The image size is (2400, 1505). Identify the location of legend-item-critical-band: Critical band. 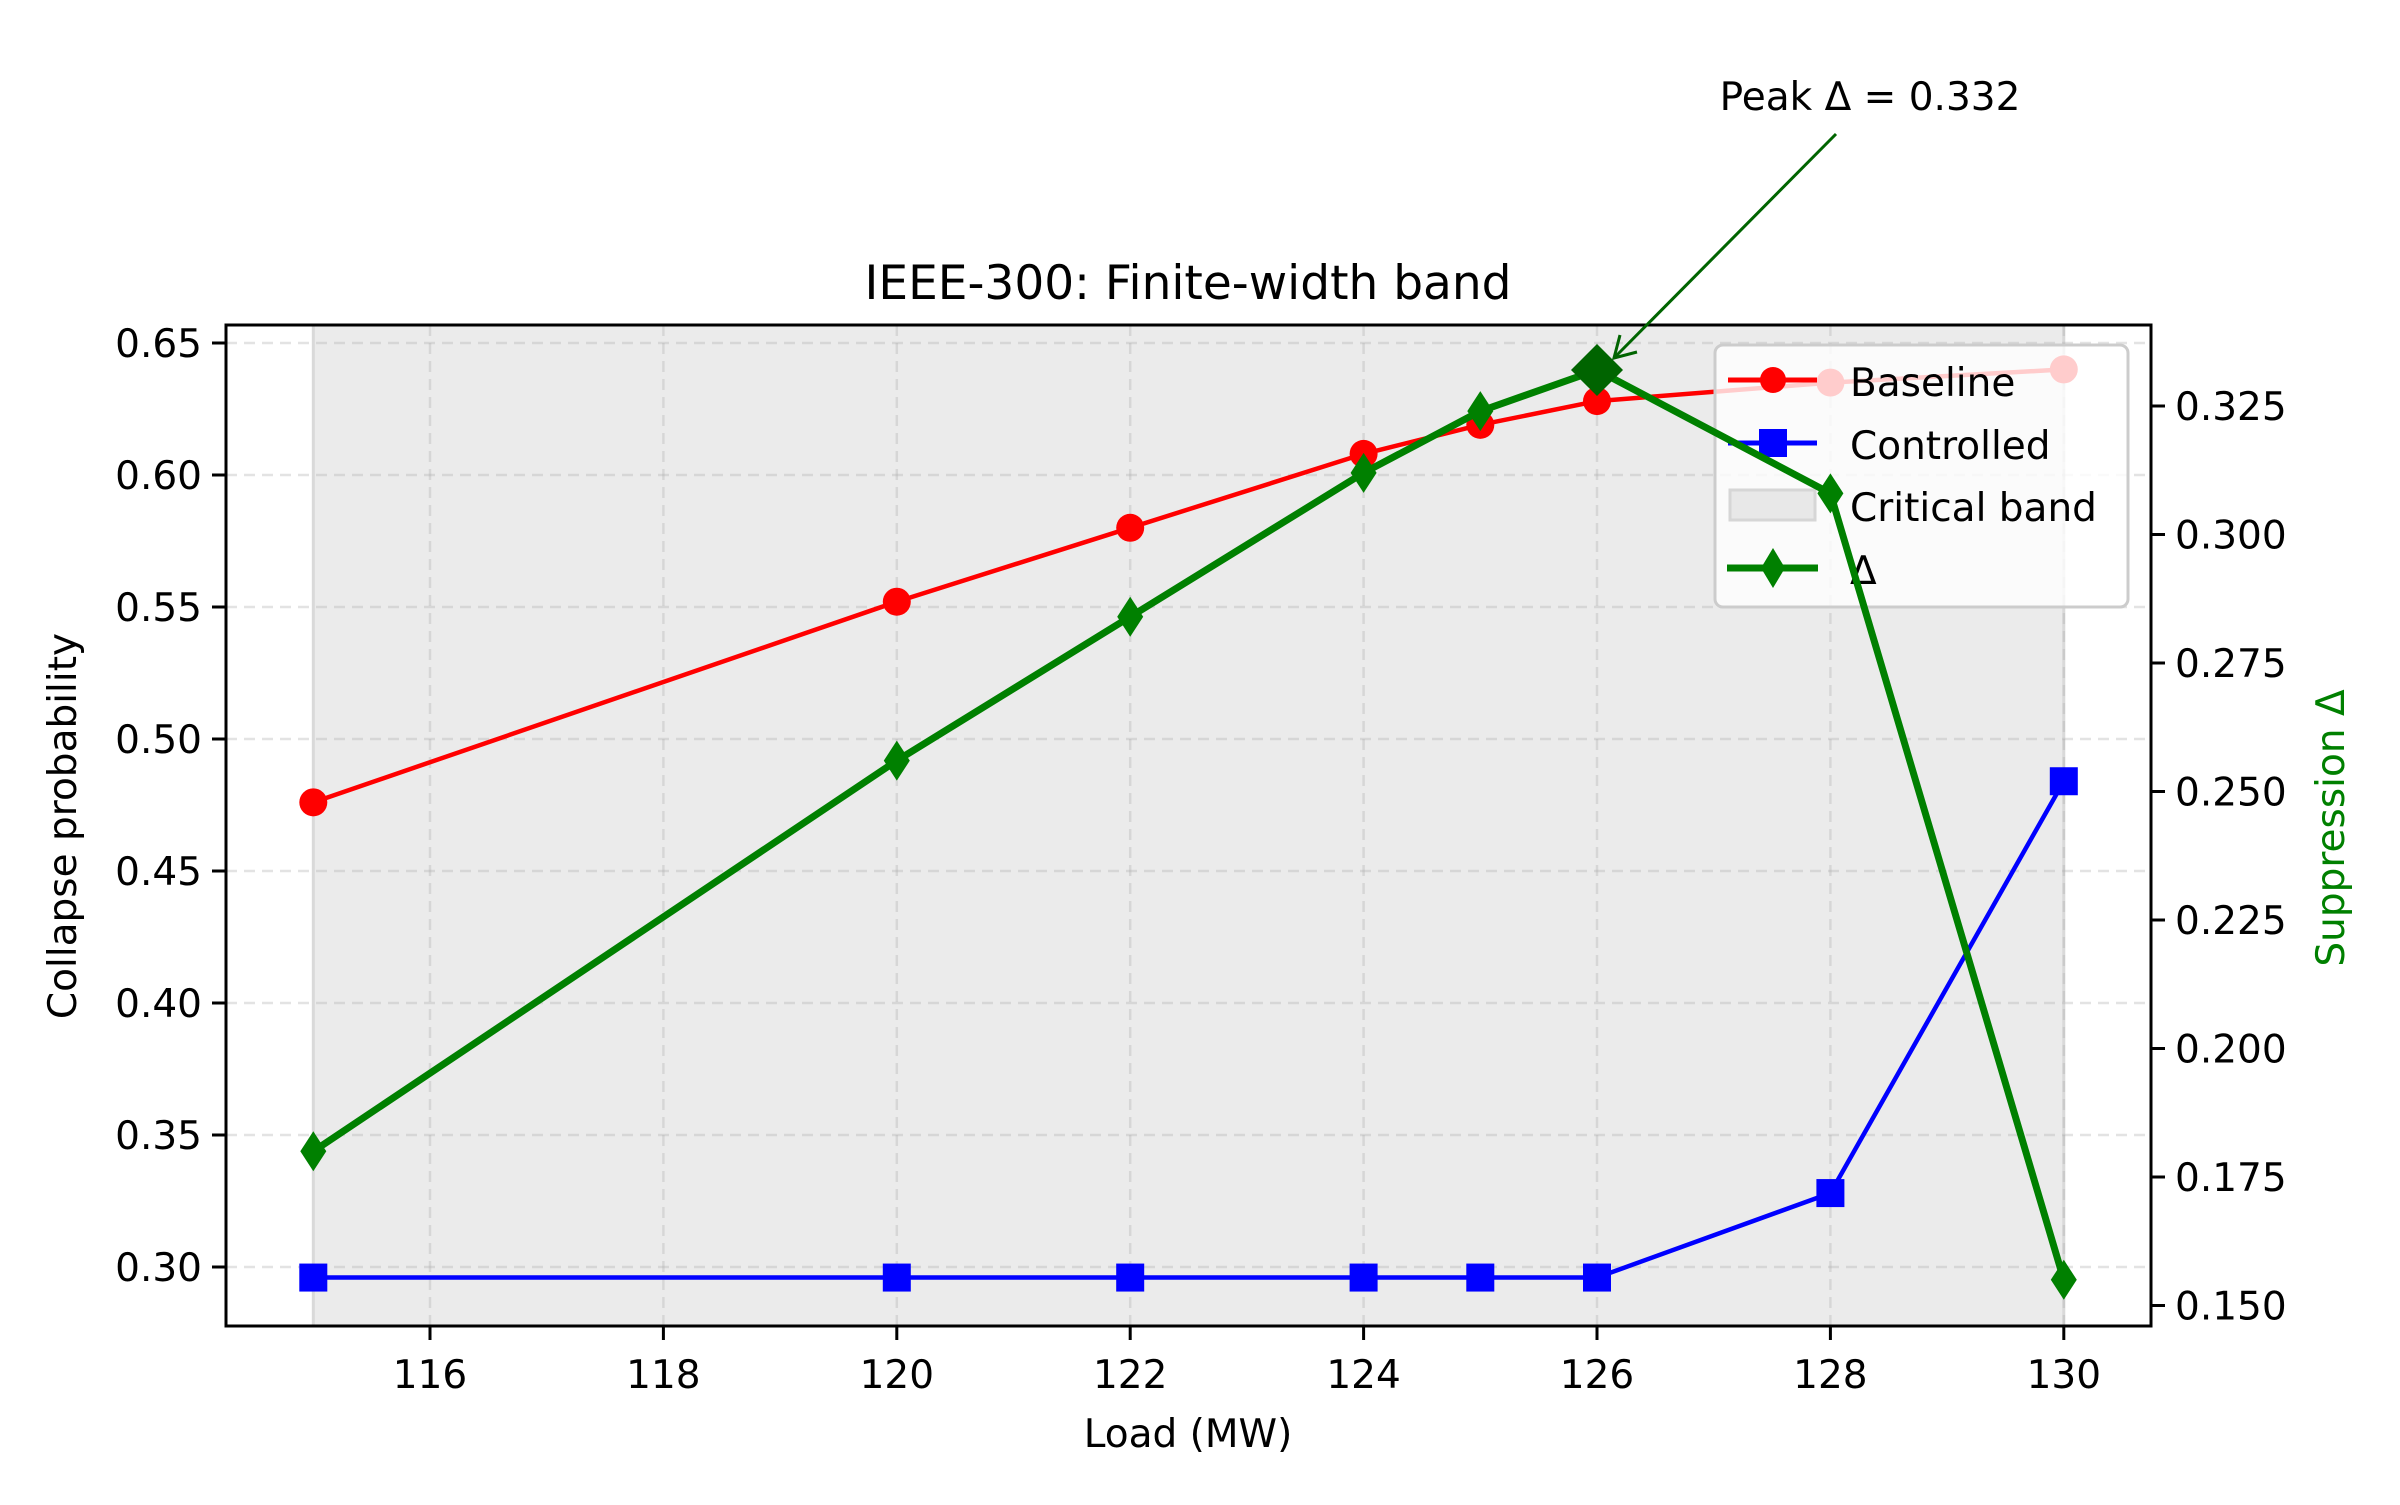
(1912, 508).